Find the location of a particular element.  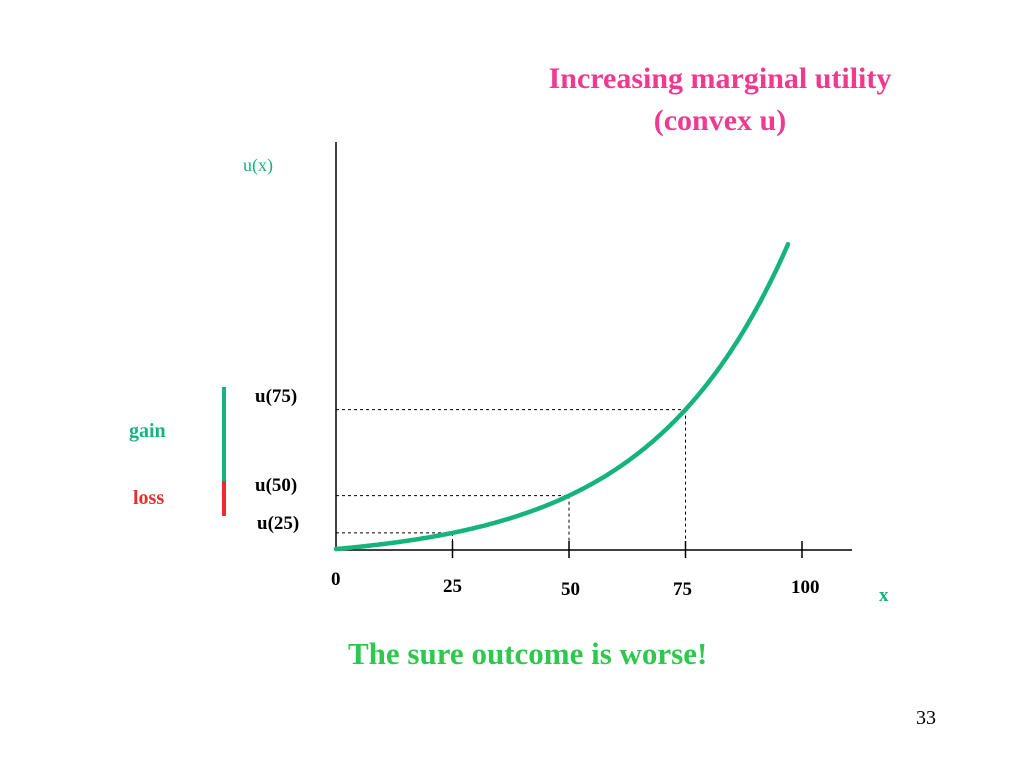

loss-label: loss is located at coordinates (149, 498).